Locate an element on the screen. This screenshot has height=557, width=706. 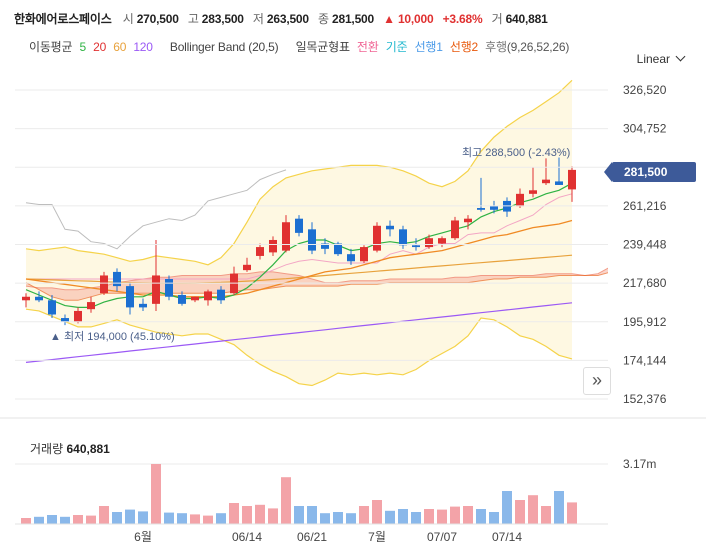
bollinger-legend: Bollinger Band (20,5) is located at coordinates (224, 47).